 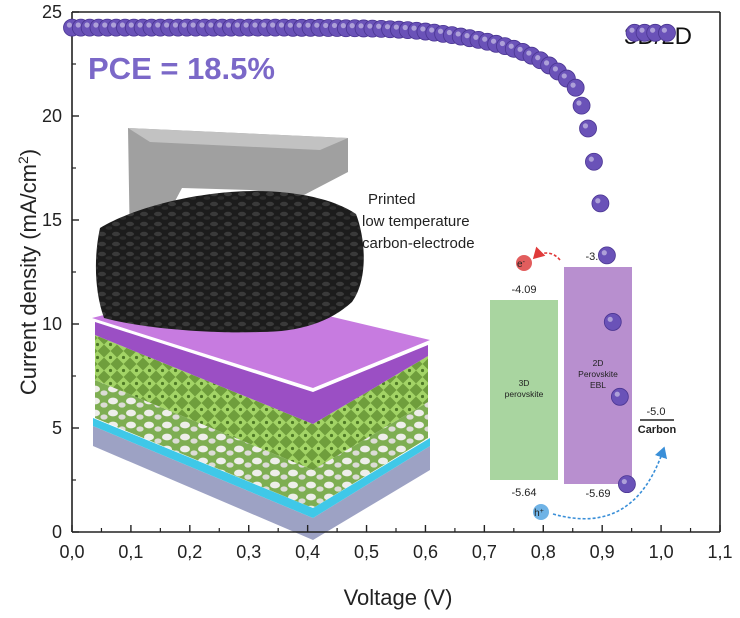 What do you see at coordinates (60, 272) in the screenshot?
I see `y-axis-ticks: 0 5 10 15 20 25` at bounding box center [60, 272].